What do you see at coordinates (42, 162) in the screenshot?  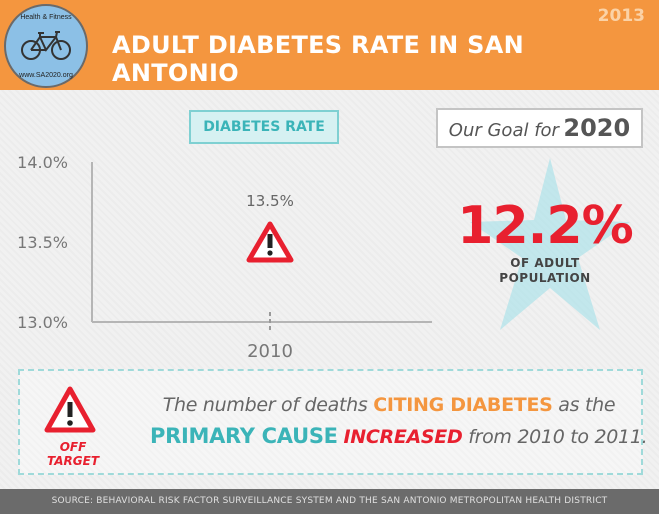 I see `y-tick-label: 14.0%` at bounding box center [42, 162].